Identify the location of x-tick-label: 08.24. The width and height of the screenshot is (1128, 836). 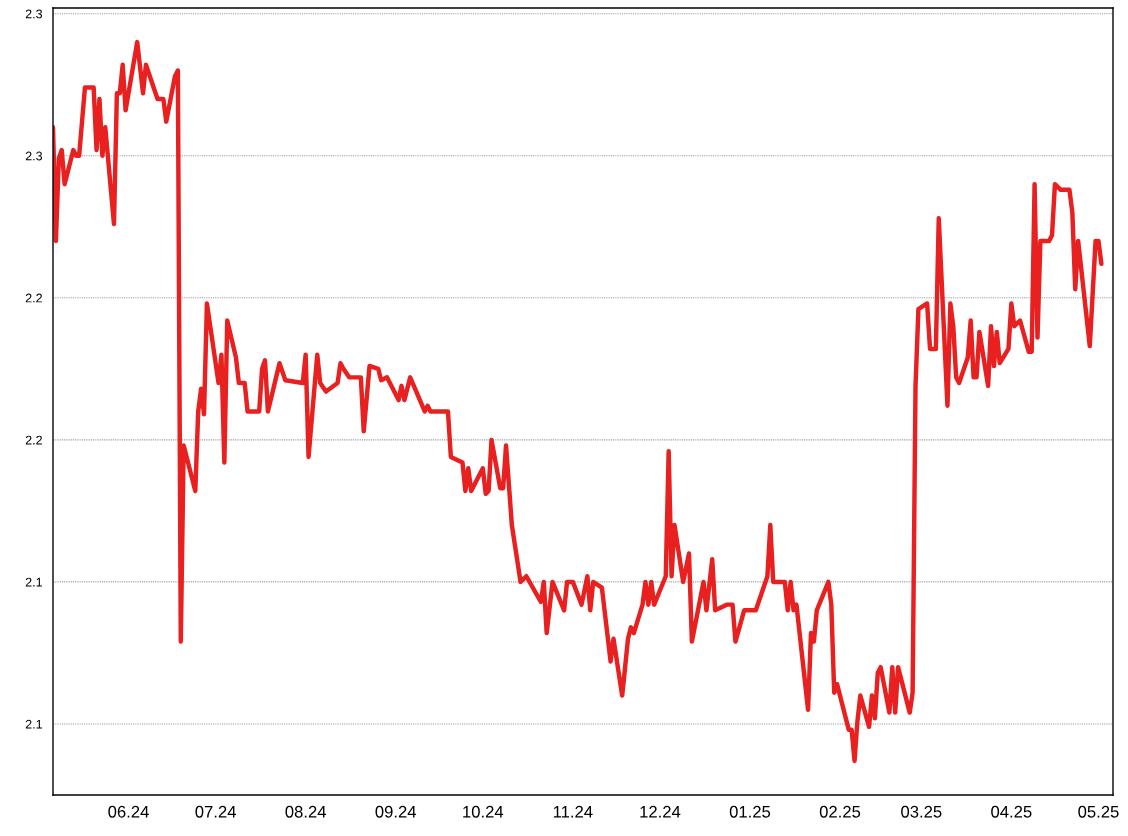
(306, 811).